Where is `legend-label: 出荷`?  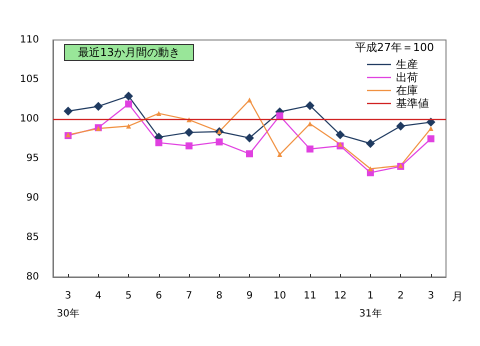
legend-label: 出荷 is located at coordinates (407, 77).